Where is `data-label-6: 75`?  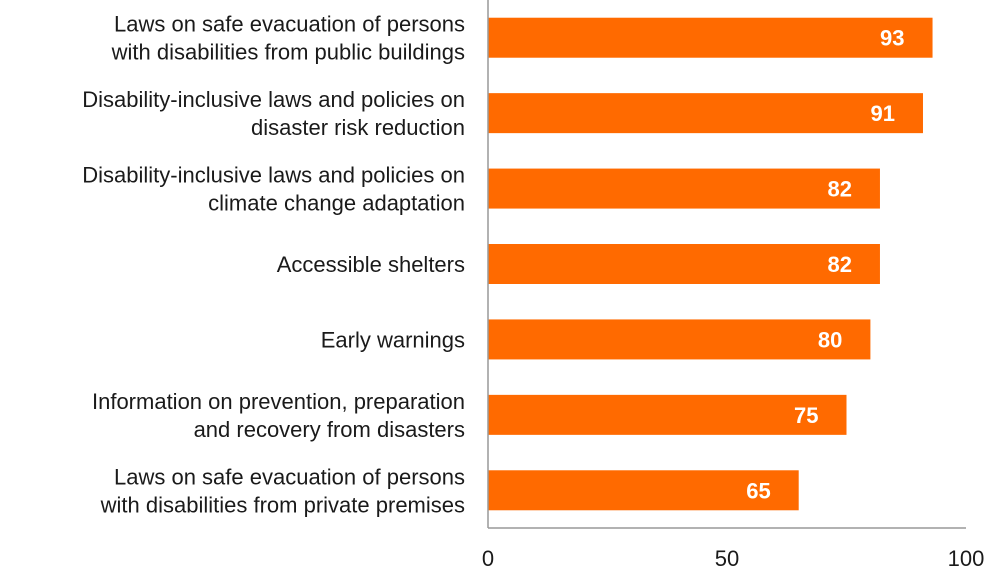 data-label-6: 75 is located at coordinates (806, 415).